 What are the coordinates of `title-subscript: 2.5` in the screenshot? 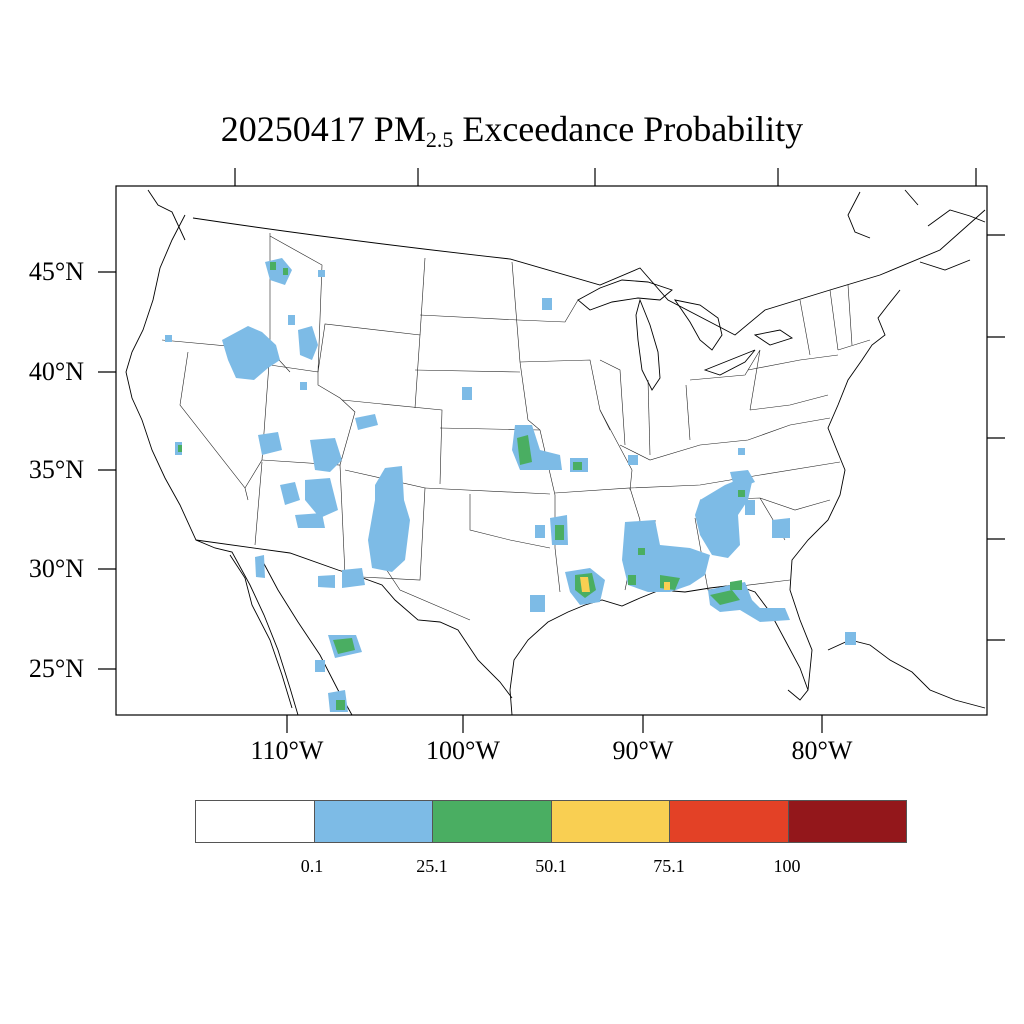 It's located at (439, 139).